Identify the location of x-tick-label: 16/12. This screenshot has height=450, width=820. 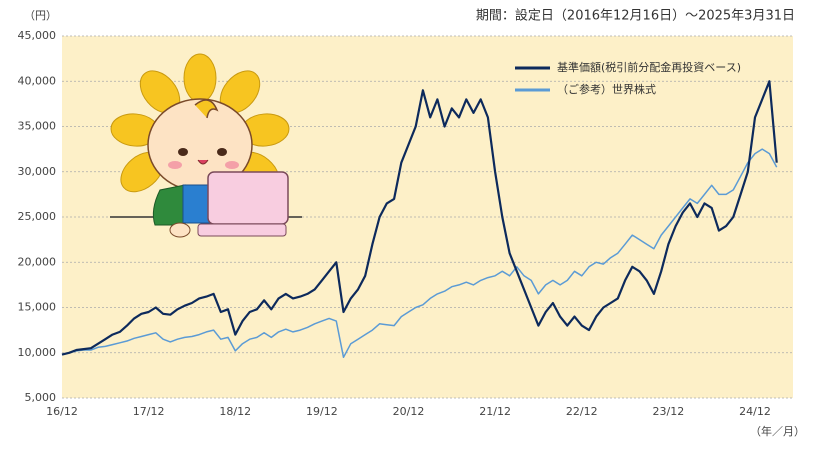
(62, 411).